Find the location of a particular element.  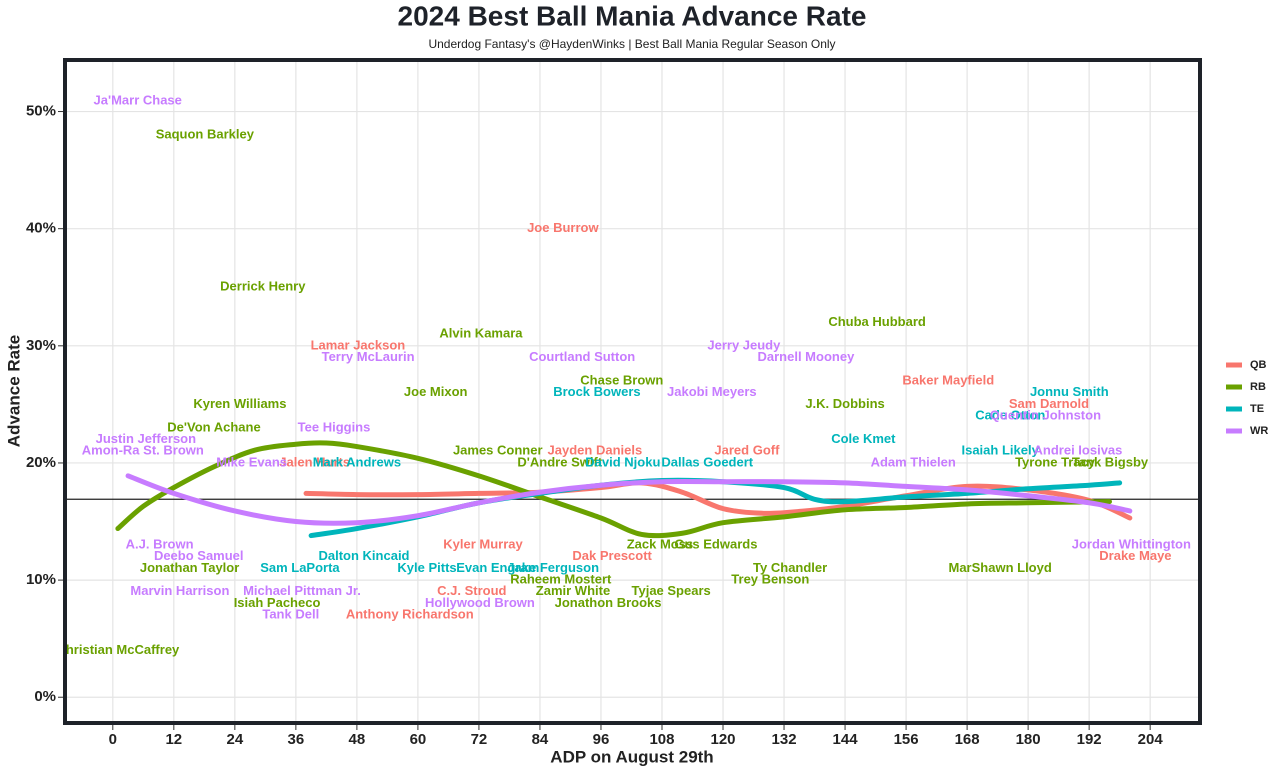

player-label: J.K. Dobbins is located at coordinates (844, 403).